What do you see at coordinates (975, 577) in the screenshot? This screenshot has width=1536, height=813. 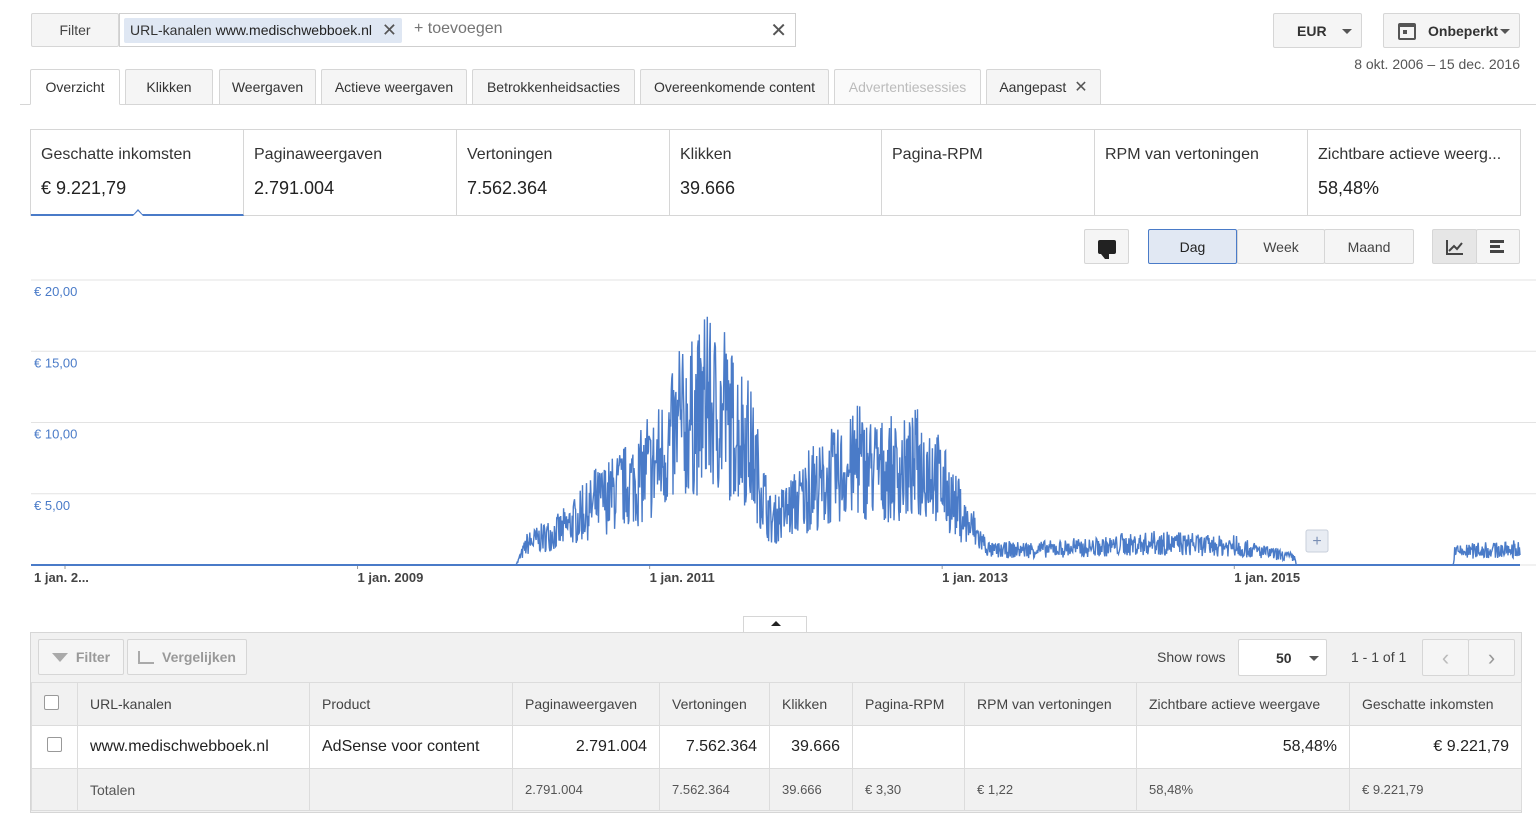 I see `x-tick-label: 1 jan. 2013` at bounding box center [975, 577].